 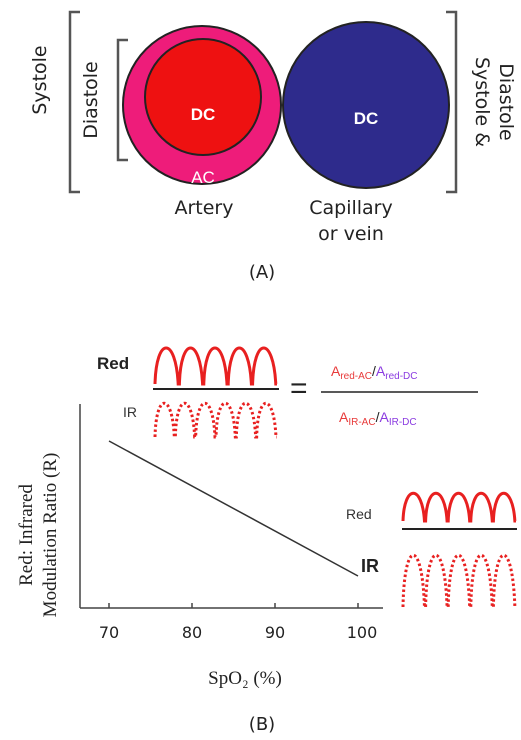 I want to click on equals-sign: =, so click(x=299, y=388).